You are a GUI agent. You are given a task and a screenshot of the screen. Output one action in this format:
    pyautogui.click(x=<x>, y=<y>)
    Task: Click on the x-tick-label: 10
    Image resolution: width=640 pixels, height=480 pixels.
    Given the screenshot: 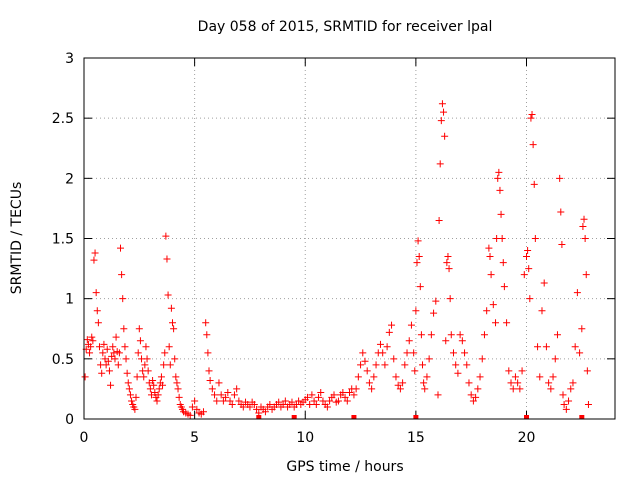 What is the action you would take?
    pyautogui.click(x=305, y=438)
    